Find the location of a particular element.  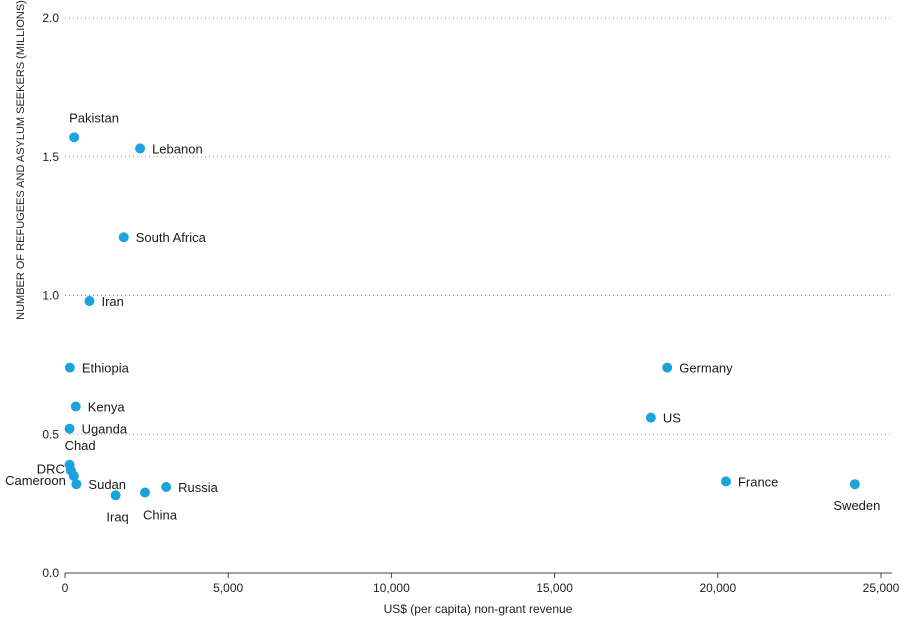

x-tick-label: 15,000 is located at coordinates (554, 588).